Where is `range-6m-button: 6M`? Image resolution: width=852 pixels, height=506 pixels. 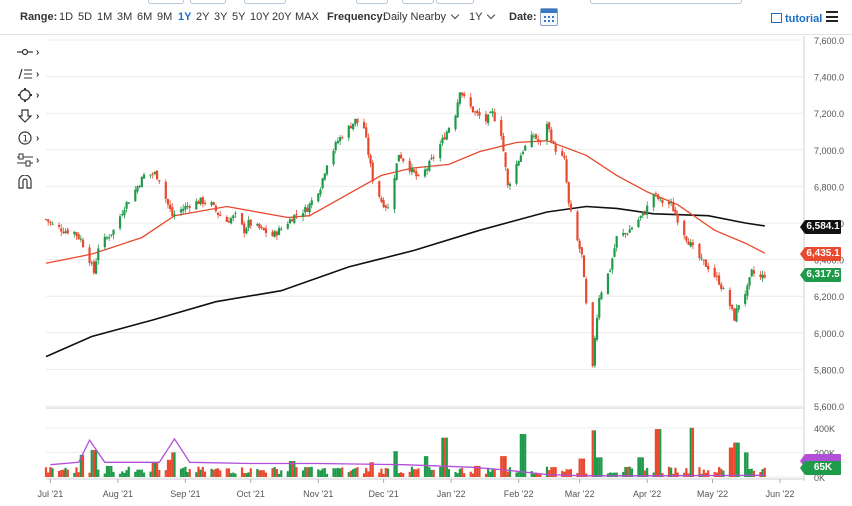 range-6m-button: 6M is located at coordinates (145, 17).